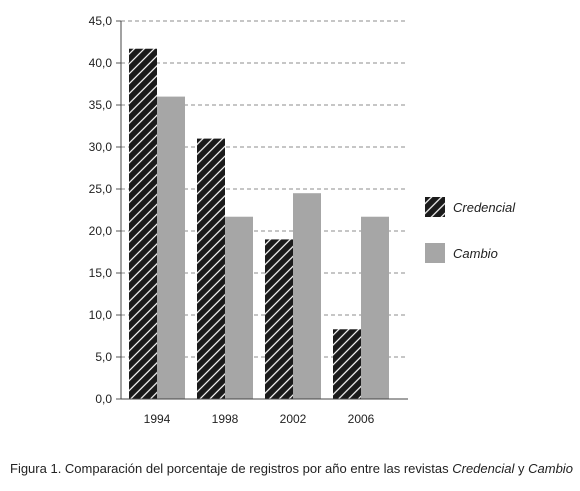  I want to click on bar-cambio-2006, so click(375, 307).